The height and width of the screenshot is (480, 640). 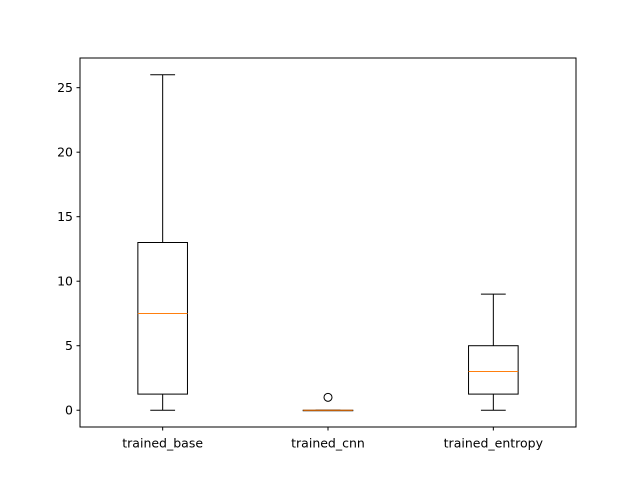 I want to click on y-tick-label: 0, so click(x=69, y=410).